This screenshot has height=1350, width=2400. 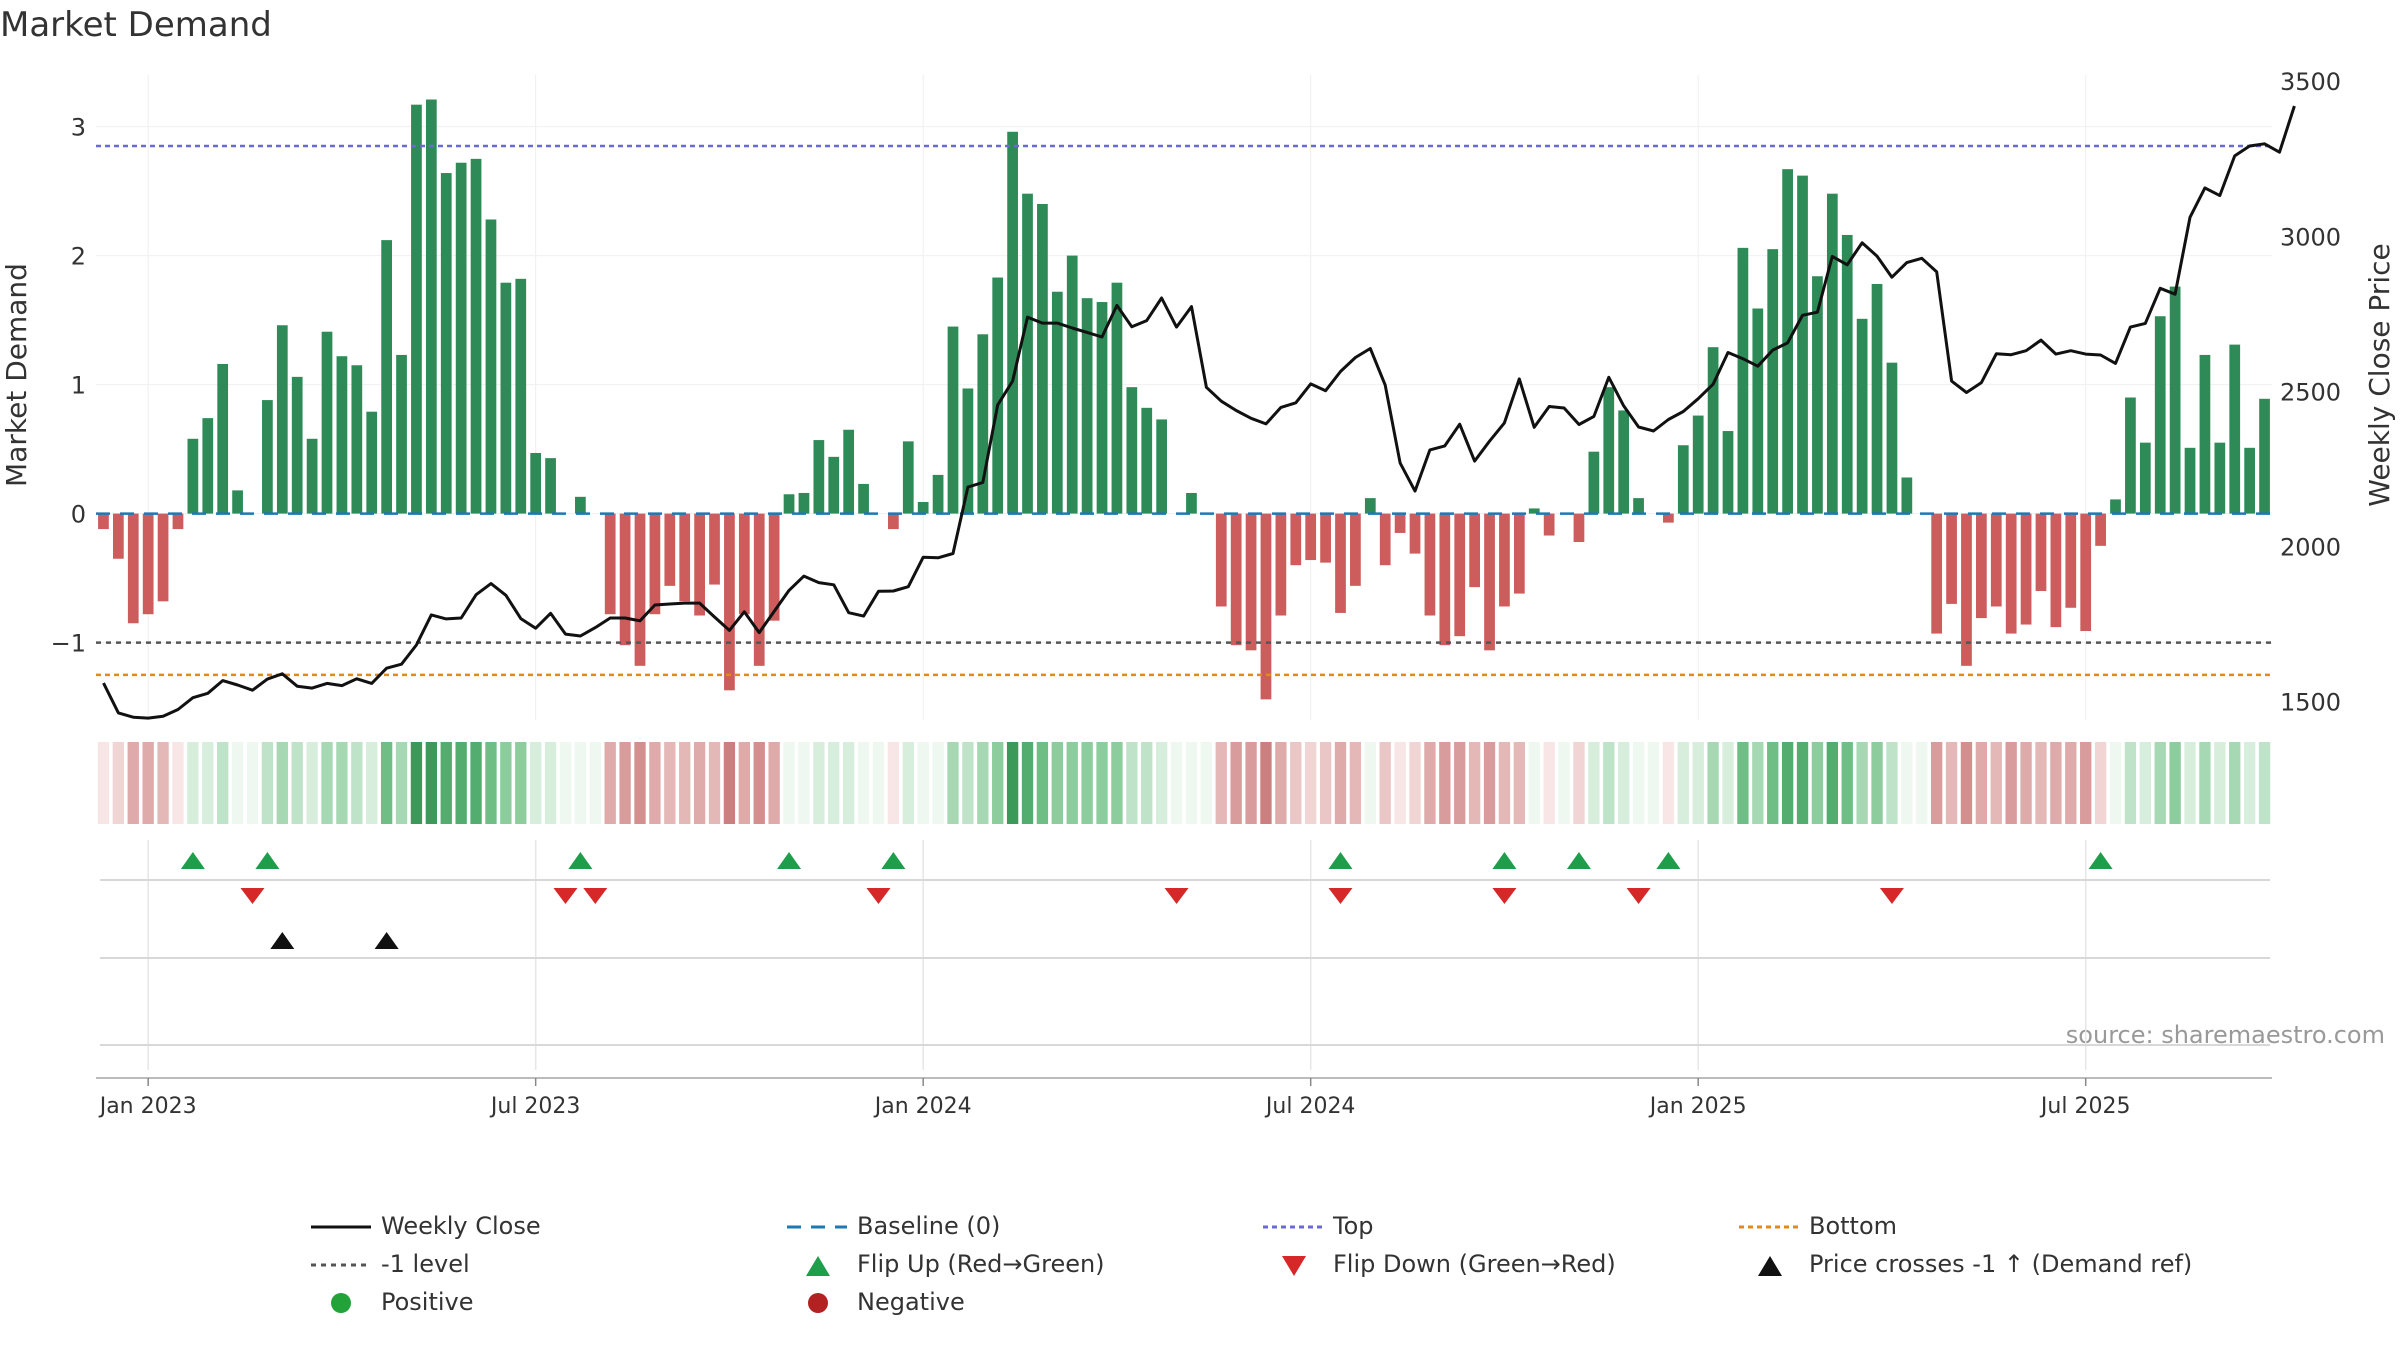 I want to click on legend-top: Top, so click(x=1353, y=1226).